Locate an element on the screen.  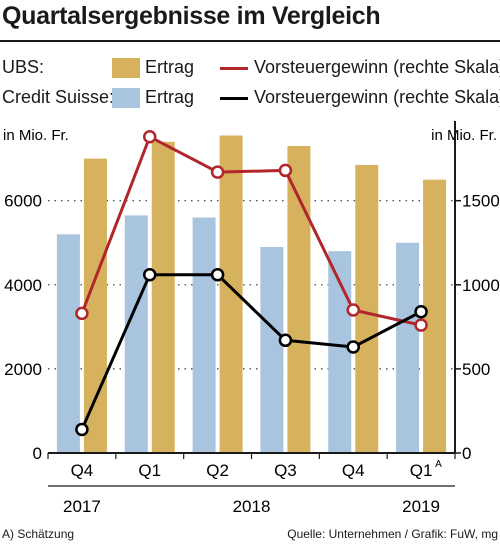
category-label-4: Q4 is located at coordinates (353, 470).